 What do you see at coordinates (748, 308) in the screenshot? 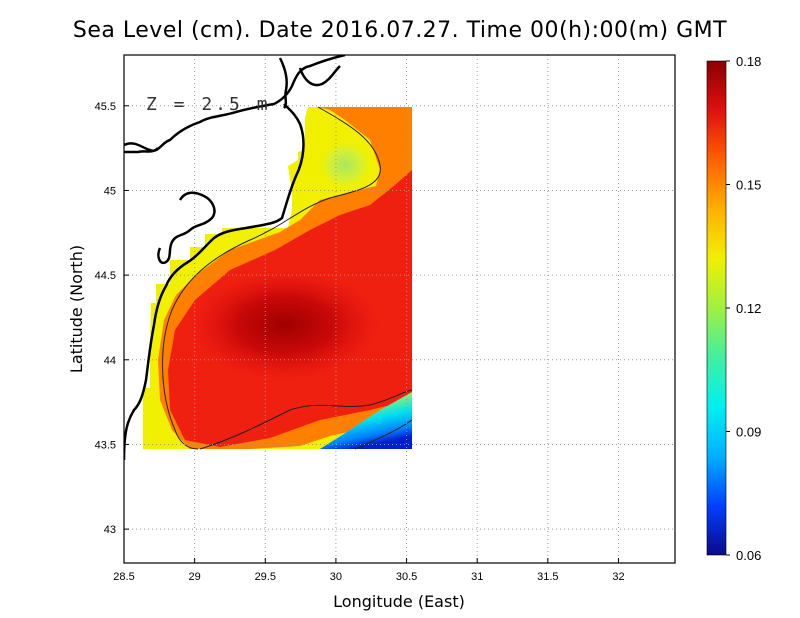
I see `colorbar-tick-label: 0.12` at bounding box center [748, 308].